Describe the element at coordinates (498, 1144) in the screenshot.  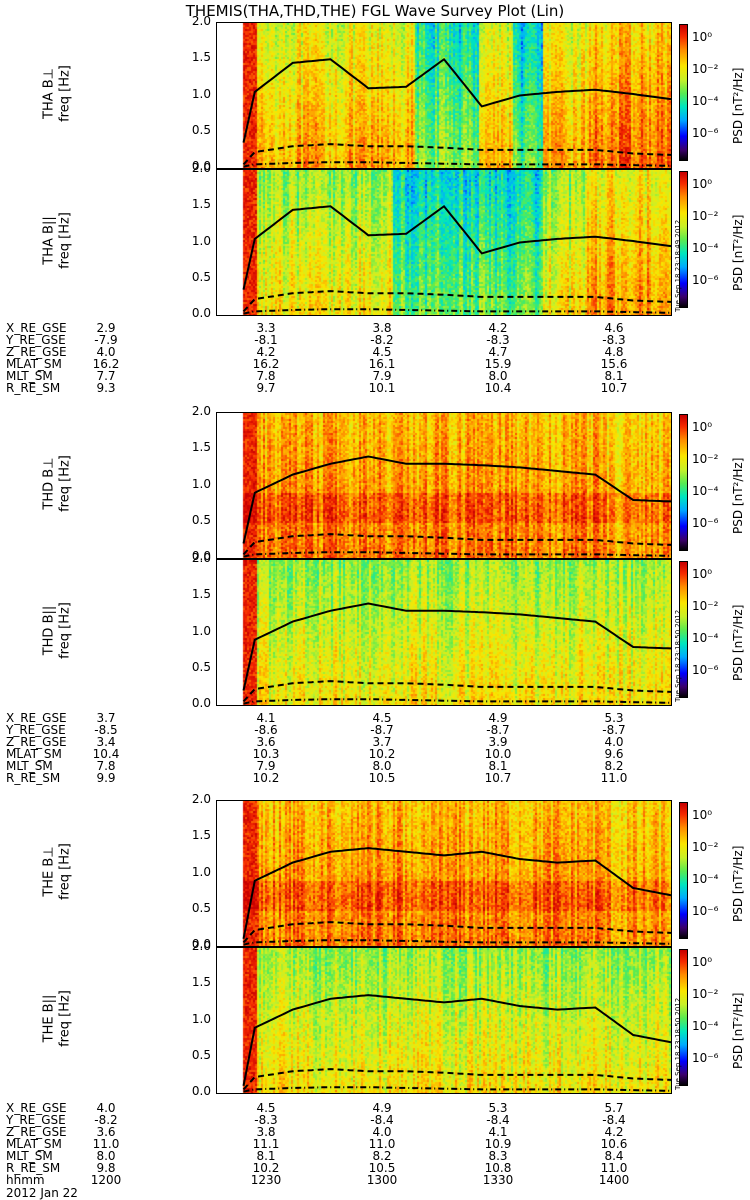
I see `ephem-value: 10.9` at that location.